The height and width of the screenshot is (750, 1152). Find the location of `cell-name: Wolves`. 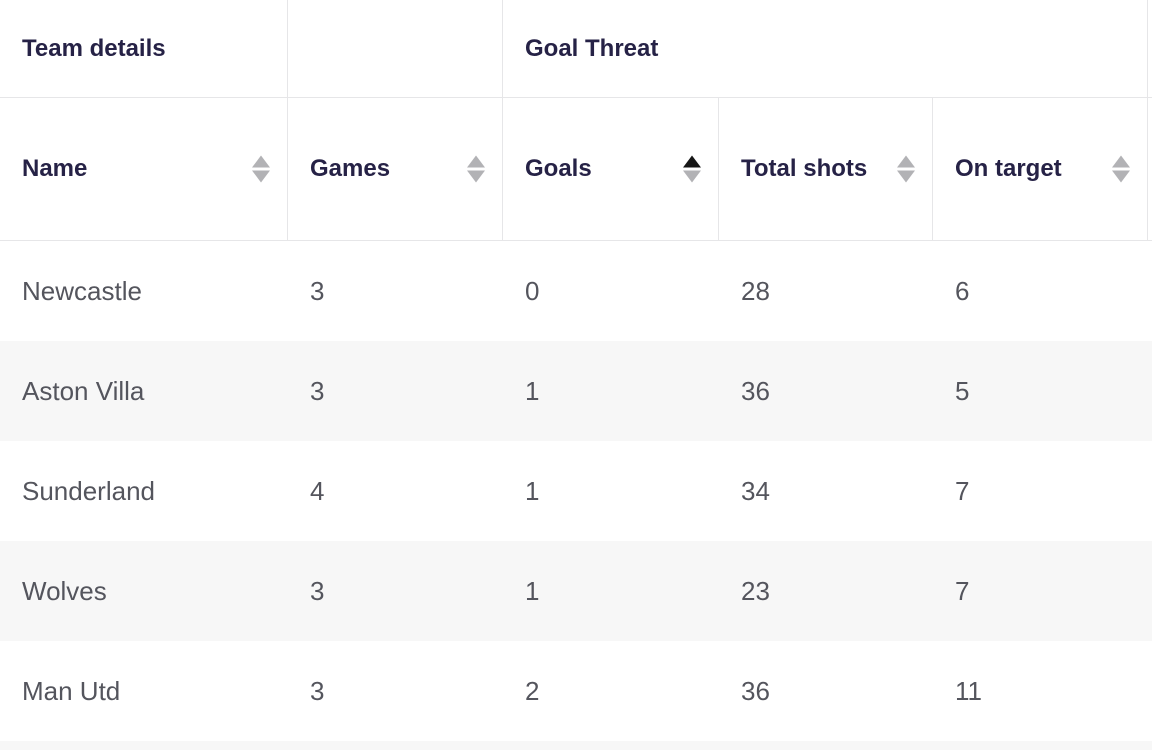

cell-name: Wolves is located at coordinates (64, 590).